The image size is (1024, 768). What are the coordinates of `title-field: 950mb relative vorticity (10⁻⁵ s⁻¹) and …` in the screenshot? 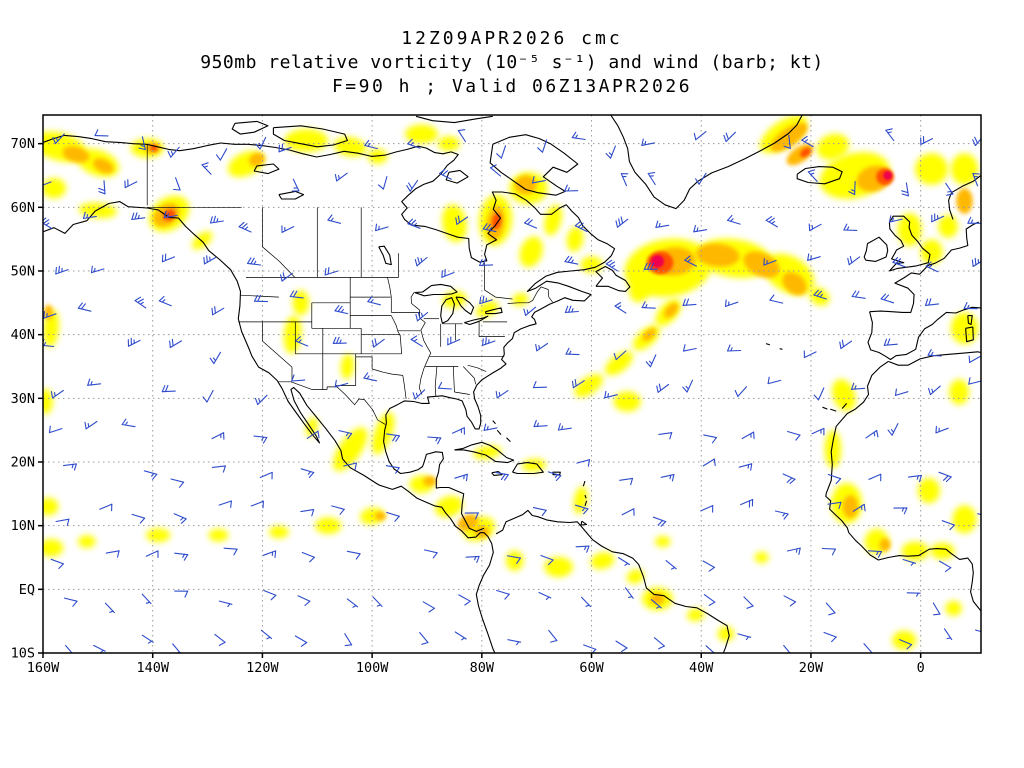 It's located at (512, 62).